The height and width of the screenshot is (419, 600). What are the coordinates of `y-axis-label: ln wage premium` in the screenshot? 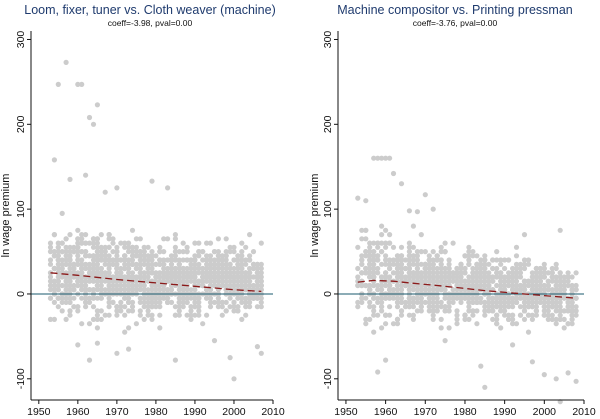 It's located at (315, 216).